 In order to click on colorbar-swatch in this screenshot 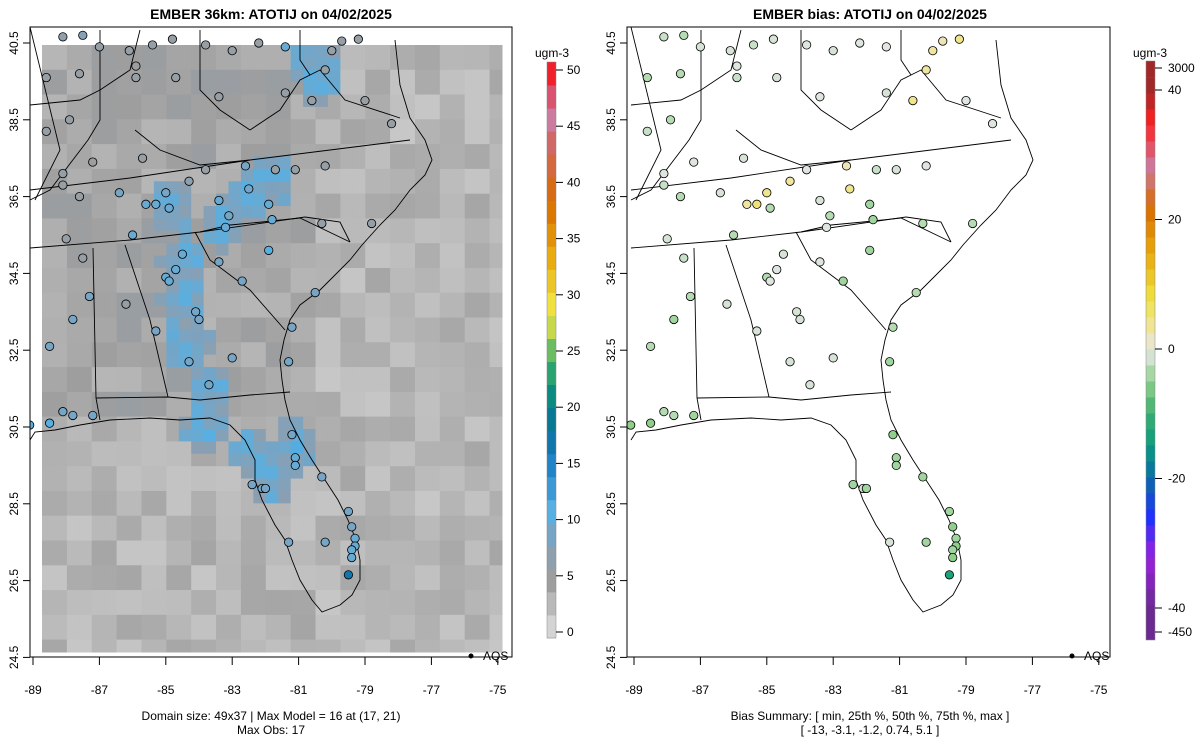, I will do `click(551, 258)`.